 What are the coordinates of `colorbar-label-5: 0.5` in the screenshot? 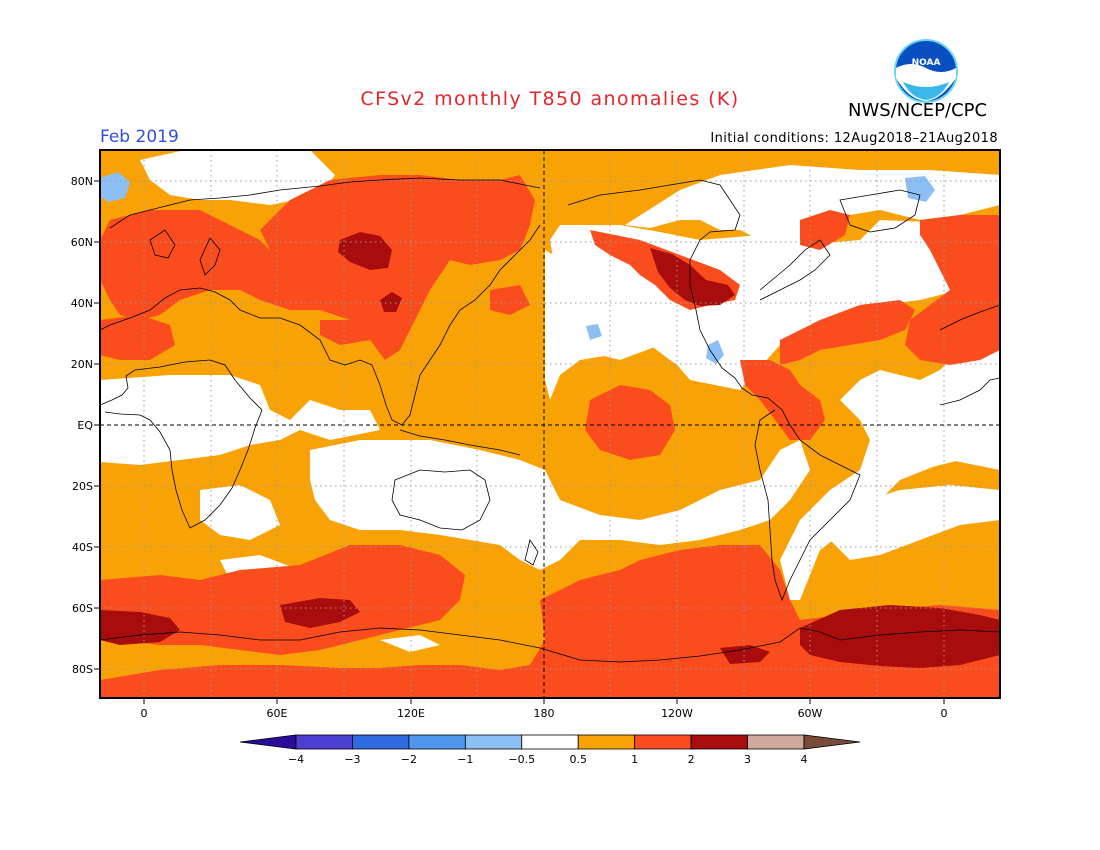 It's located at (578, 759).